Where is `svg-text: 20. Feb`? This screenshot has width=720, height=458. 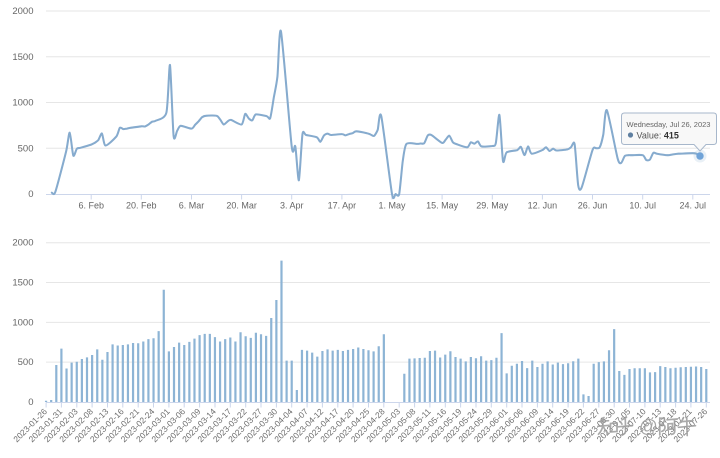
svg-text: 20. Feb is located at coordinates (141, 206).